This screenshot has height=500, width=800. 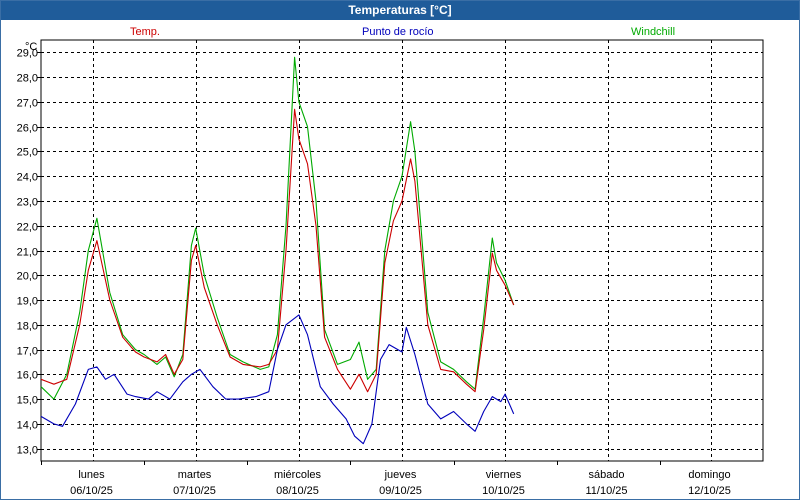 I want to click on x-tick-day-label: martes, so click(x=195, y=475).